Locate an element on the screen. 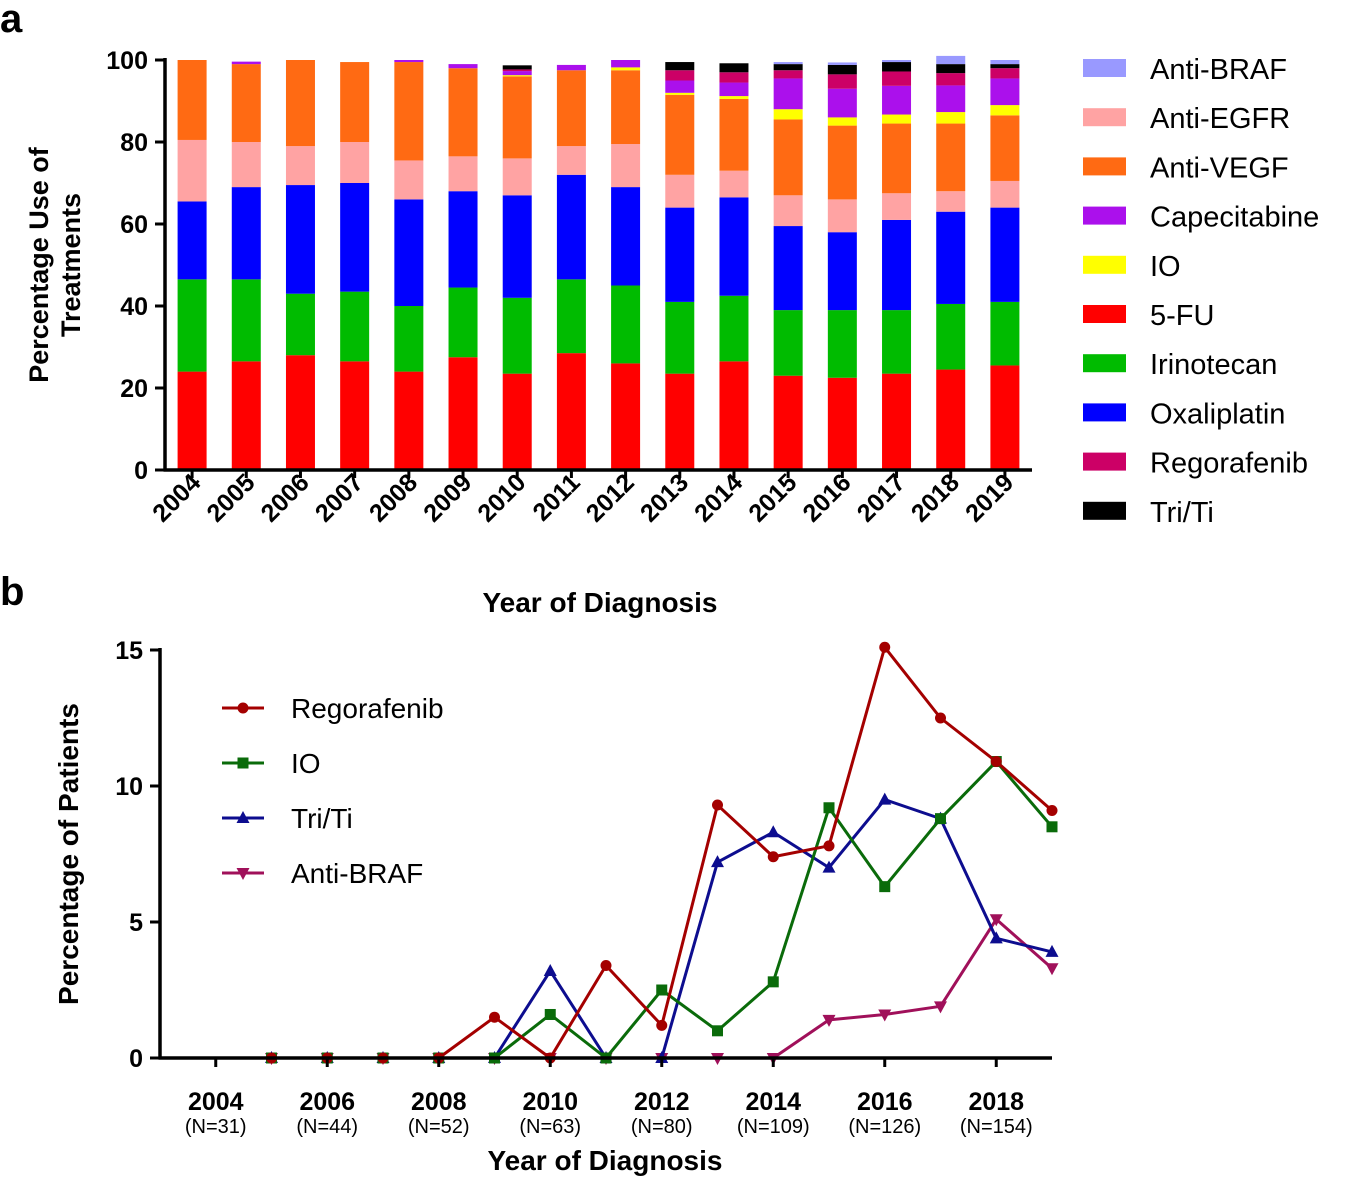 Image resolution: width=1350 pixels, height=1178 pixels. bar-capecitabine-2014 is located at coordinates (734, 89).